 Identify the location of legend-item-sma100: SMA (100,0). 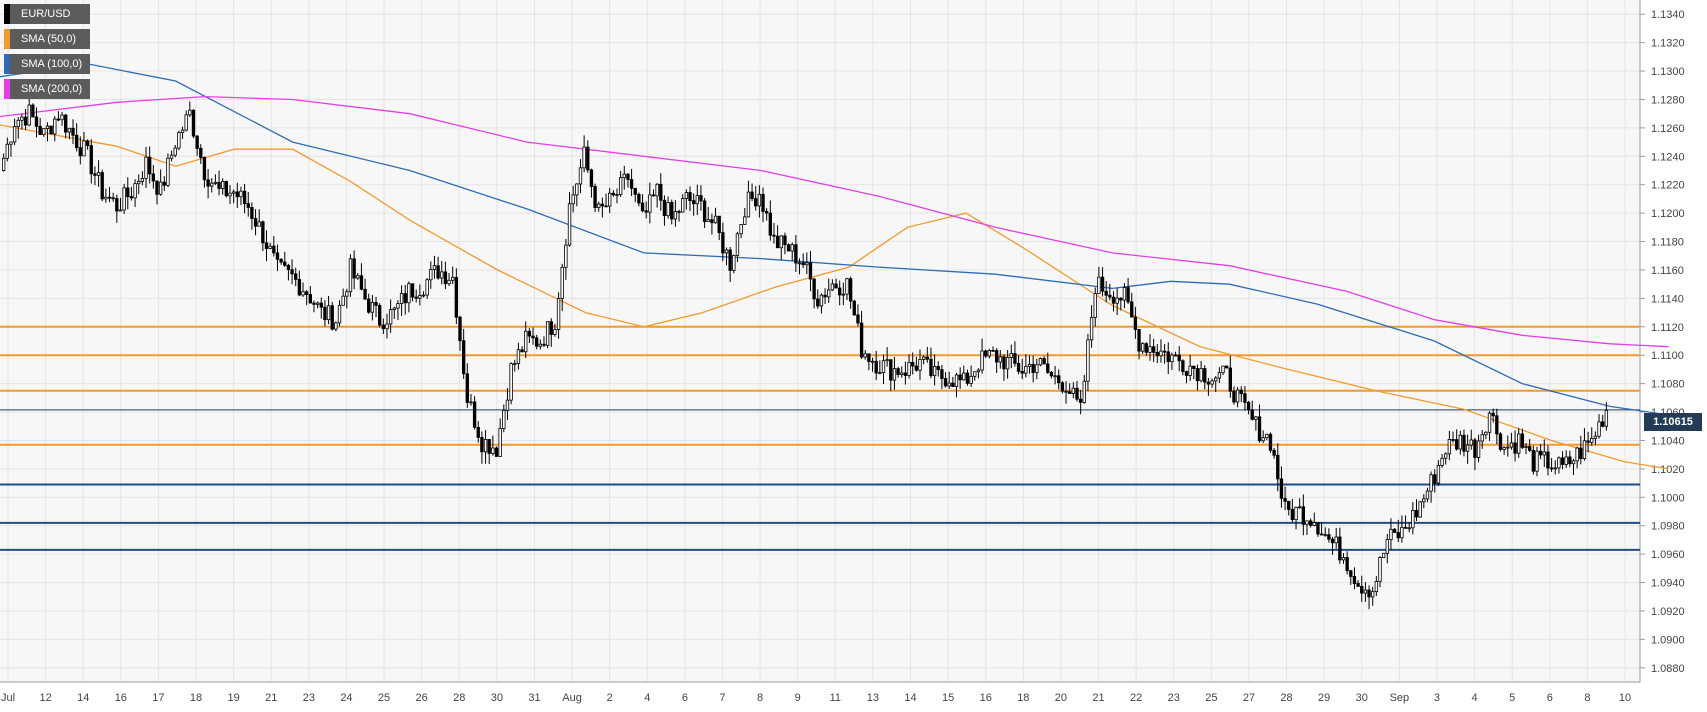
(47, 64).